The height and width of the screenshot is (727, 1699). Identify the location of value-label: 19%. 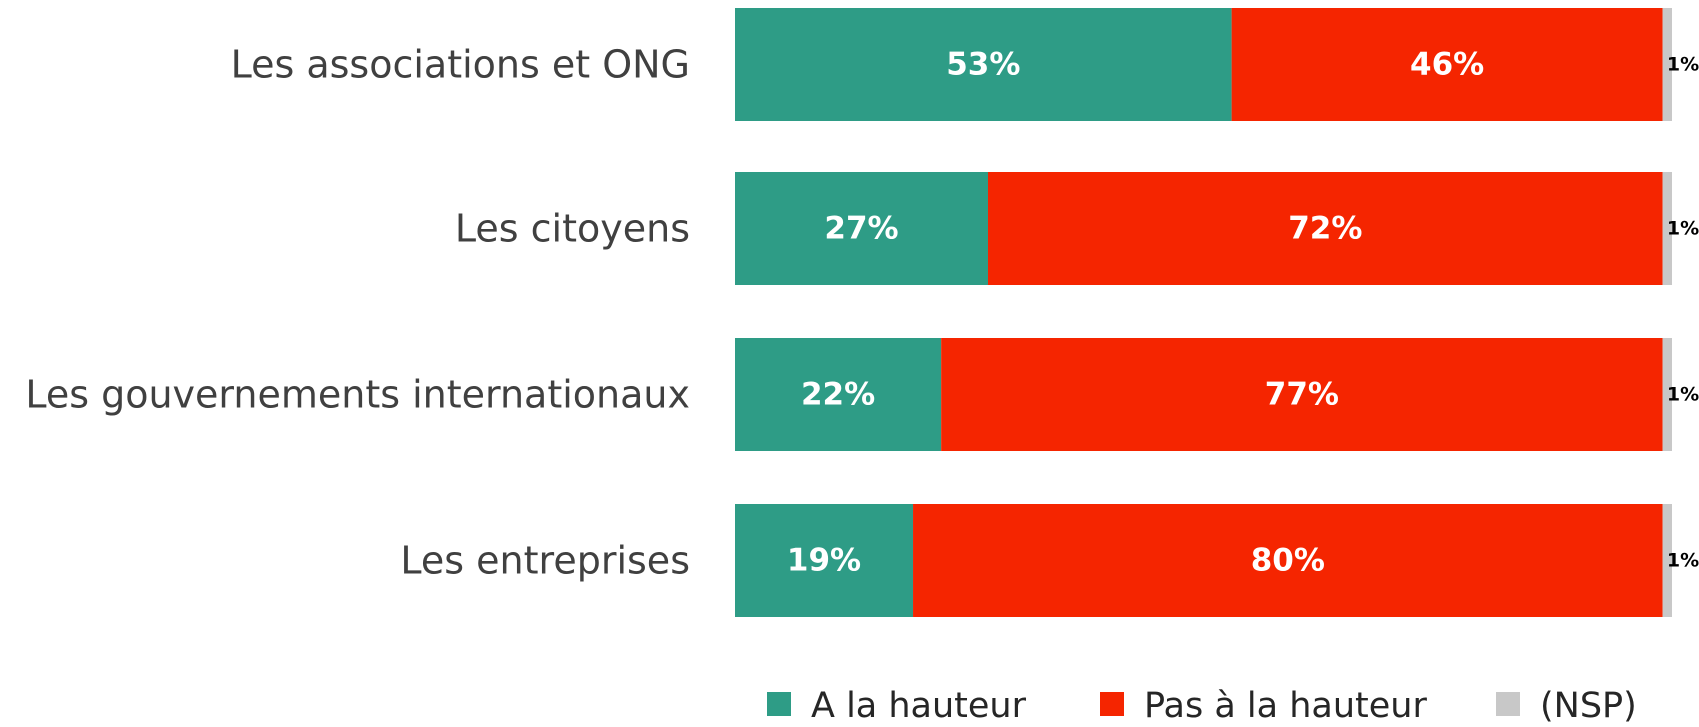
(824, 561).